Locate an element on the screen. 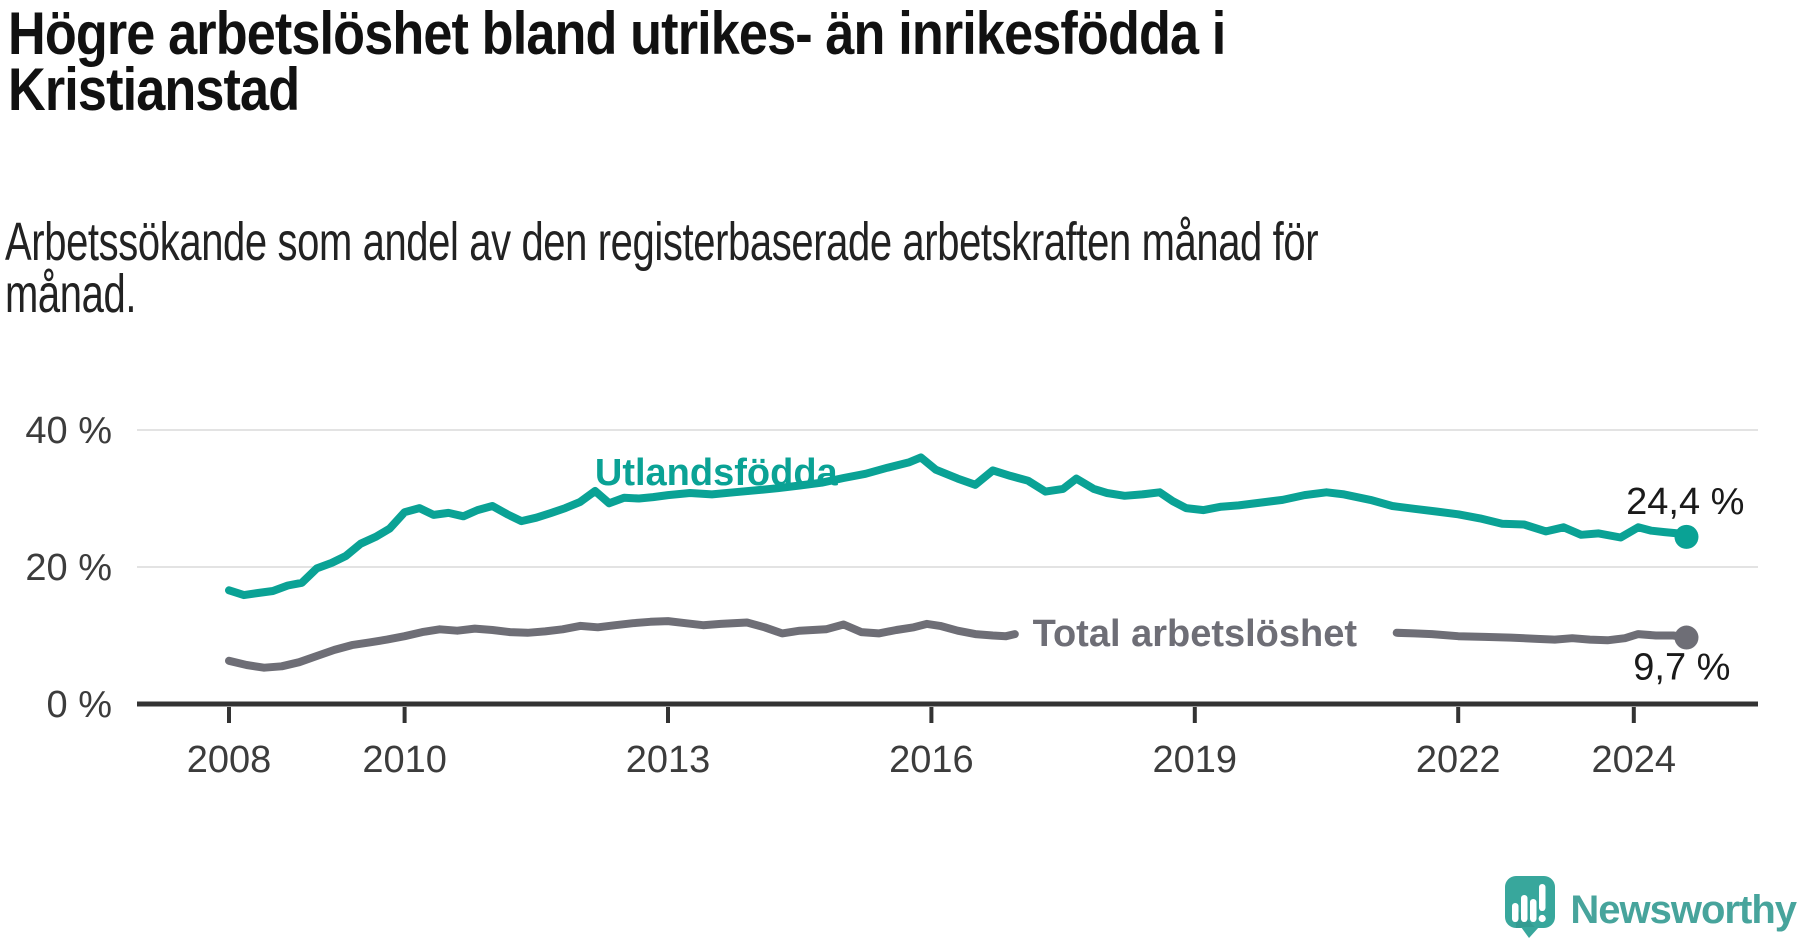 The width and height of the screenshot is (1800, 948). y-tick-label: 40 % is located at coordinates (68, 431).